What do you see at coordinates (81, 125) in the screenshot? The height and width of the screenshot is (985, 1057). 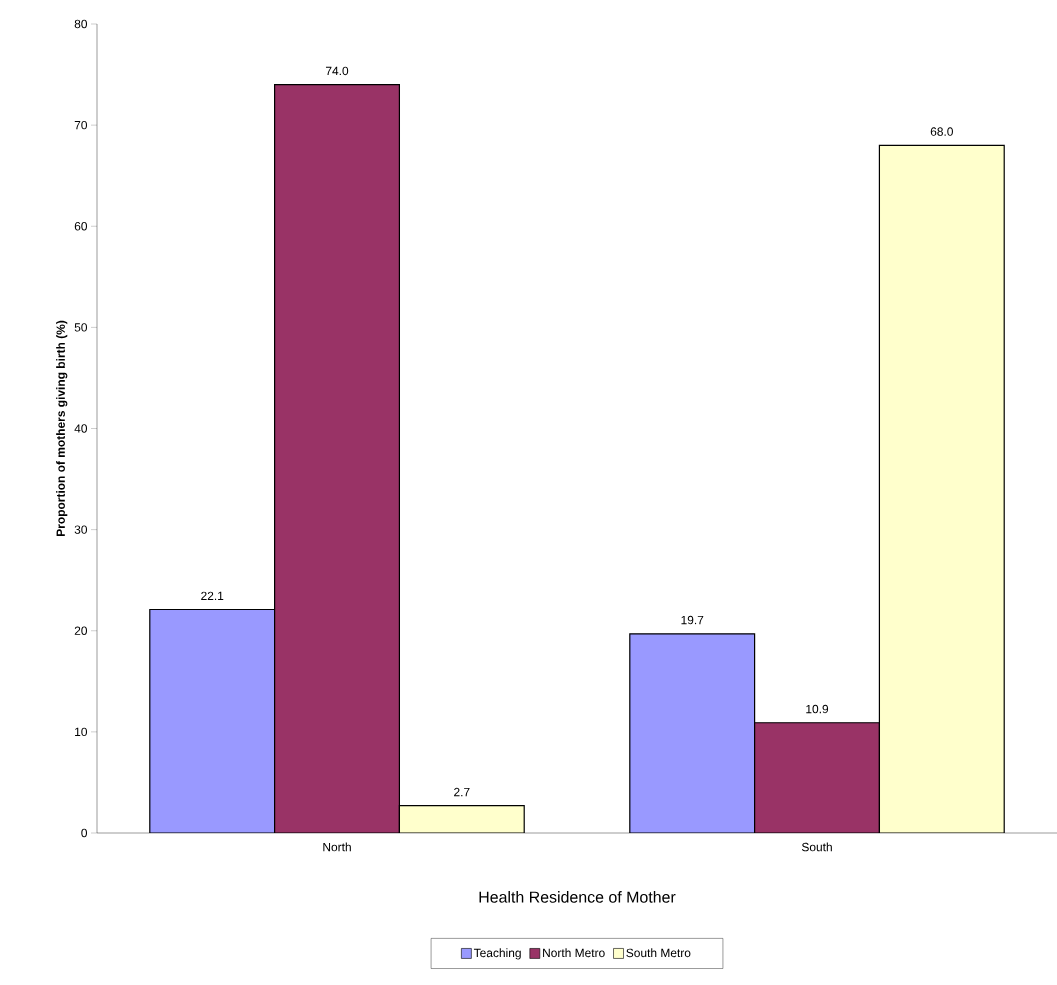 I see `y-tick-label: 70` at bounding box center [81, 125].